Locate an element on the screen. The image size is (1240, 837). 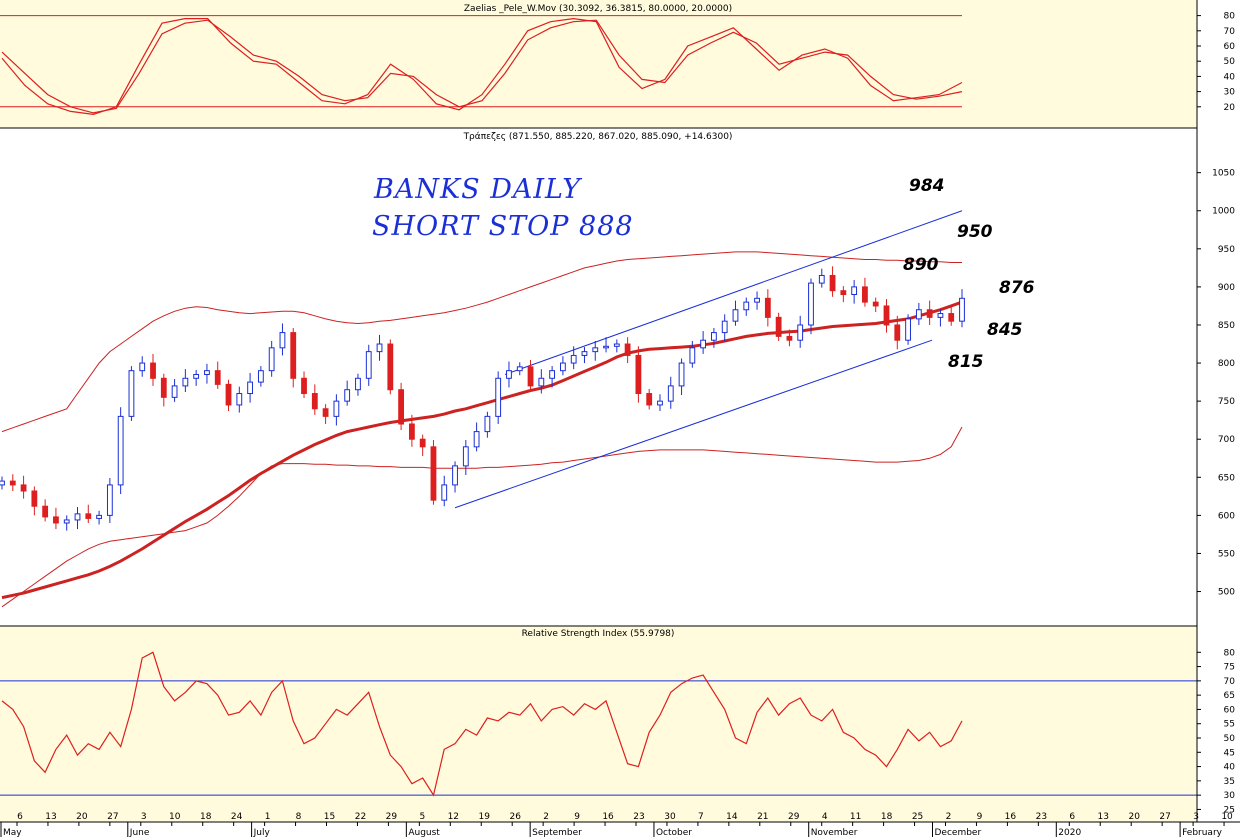
y-tick-label: 950 is located at coordinates (1226, 250).